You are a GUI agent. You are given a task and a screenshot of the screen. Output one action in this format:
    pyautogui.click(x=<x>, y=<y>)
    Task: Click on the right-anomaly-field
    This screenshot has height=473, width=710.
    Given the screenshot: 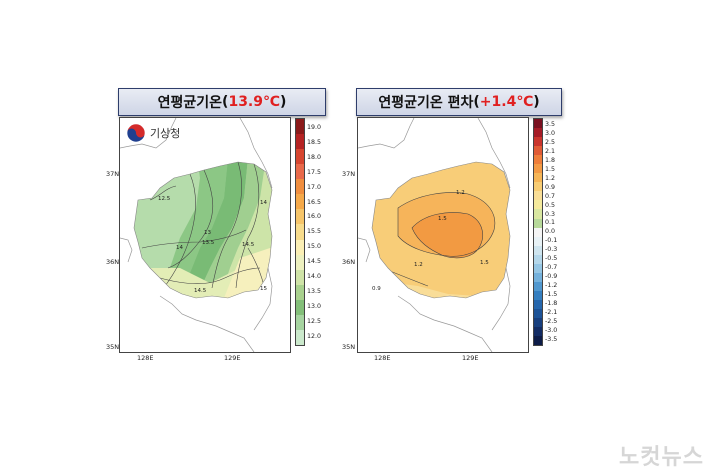 What is the action you would take?
    pyautogui.click(x=441, y=230)
    